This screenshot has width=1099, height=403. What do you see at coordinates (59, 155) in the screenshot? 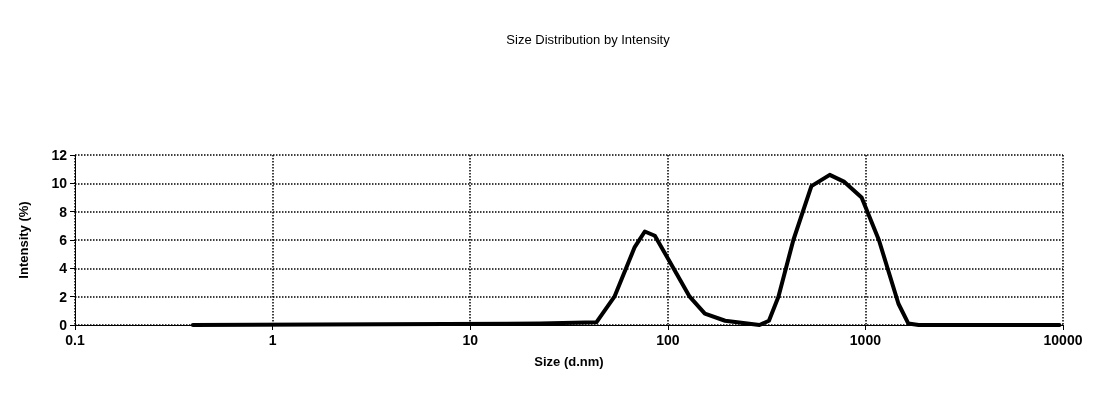
I see `y-tick-label: 12` at bounding box center [59, 155].